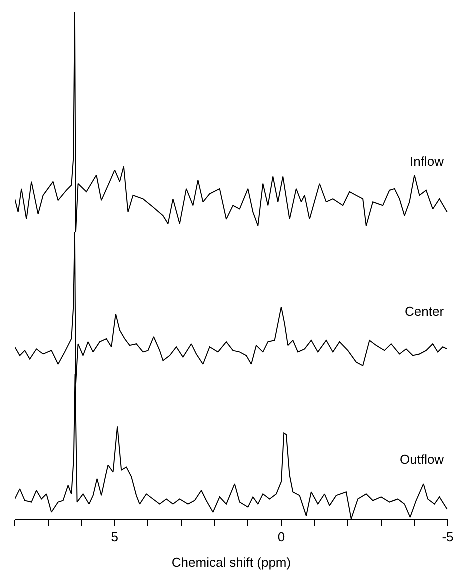 Image resolution: width=456 pixels, height=584 pixels. I want to click on x-tick-label: 5, so click(115, 537).